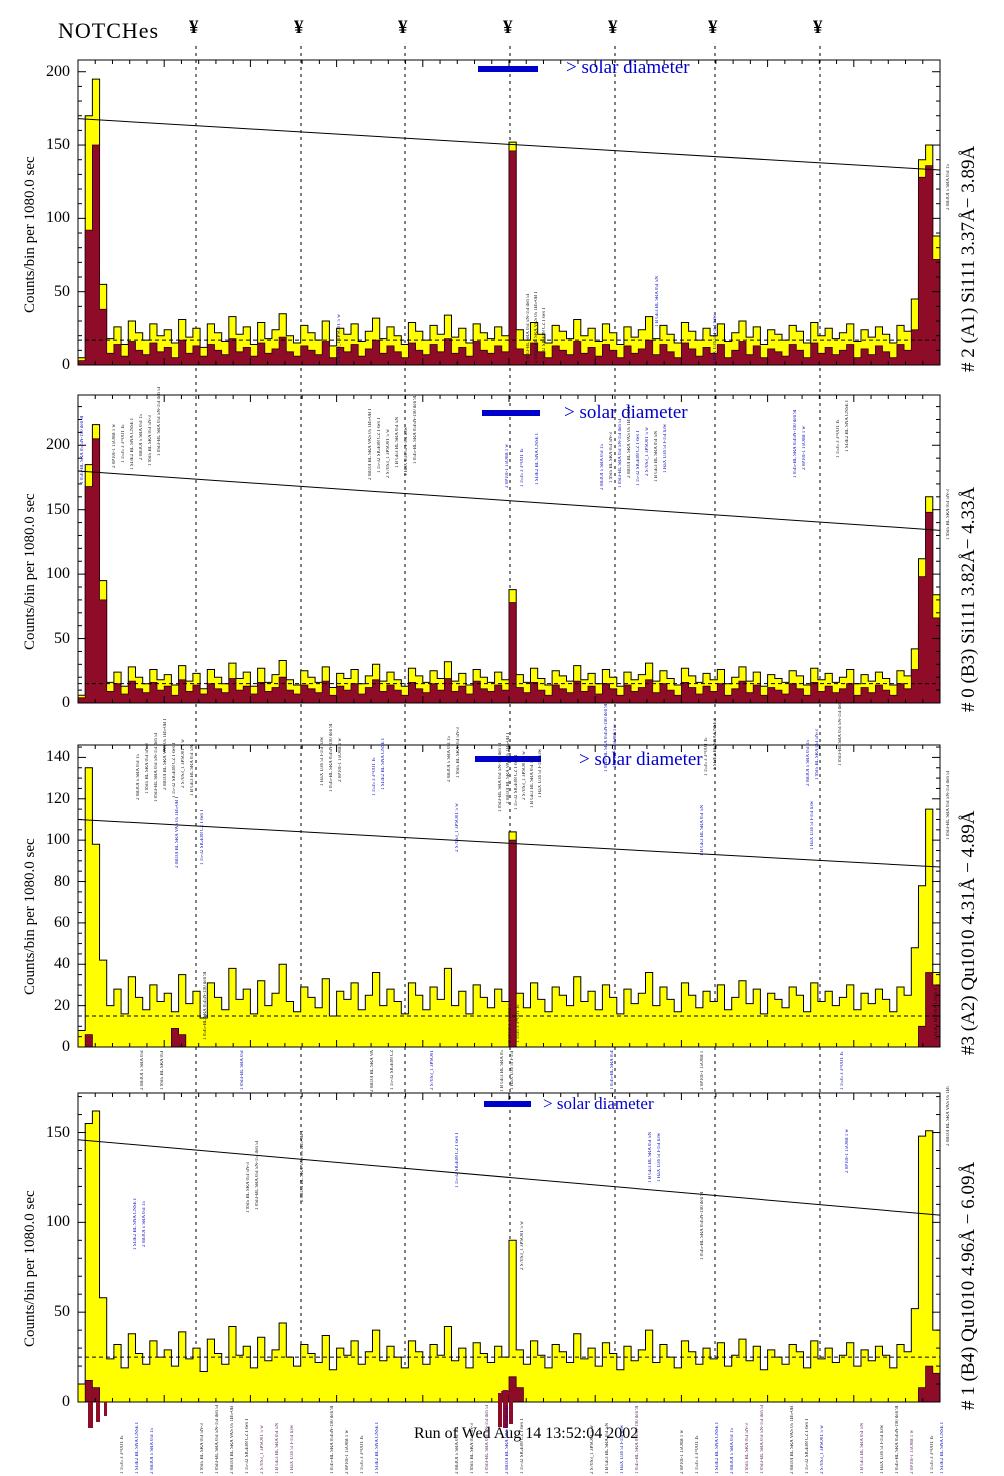  What do you see at coordinates (58, 445) in the screenshot?
I see `y-tick-label: 200` at bounding box center [58, 445].